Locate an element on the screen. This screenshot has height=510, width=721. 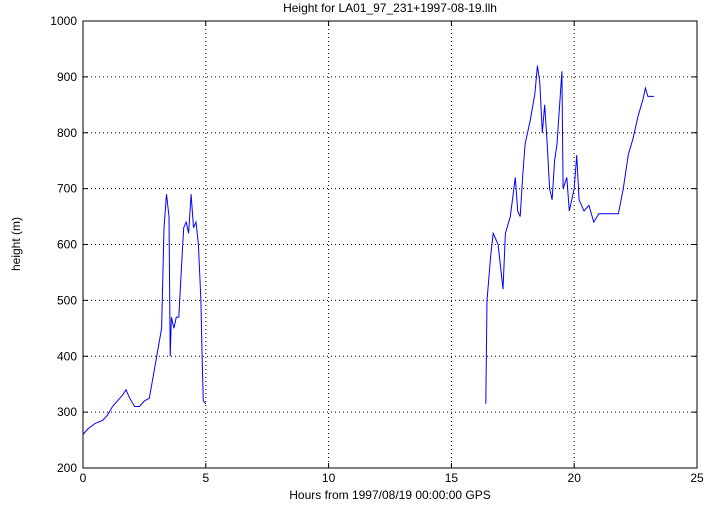
y-tick-label: 1000 is located at coordinates (63, 21).